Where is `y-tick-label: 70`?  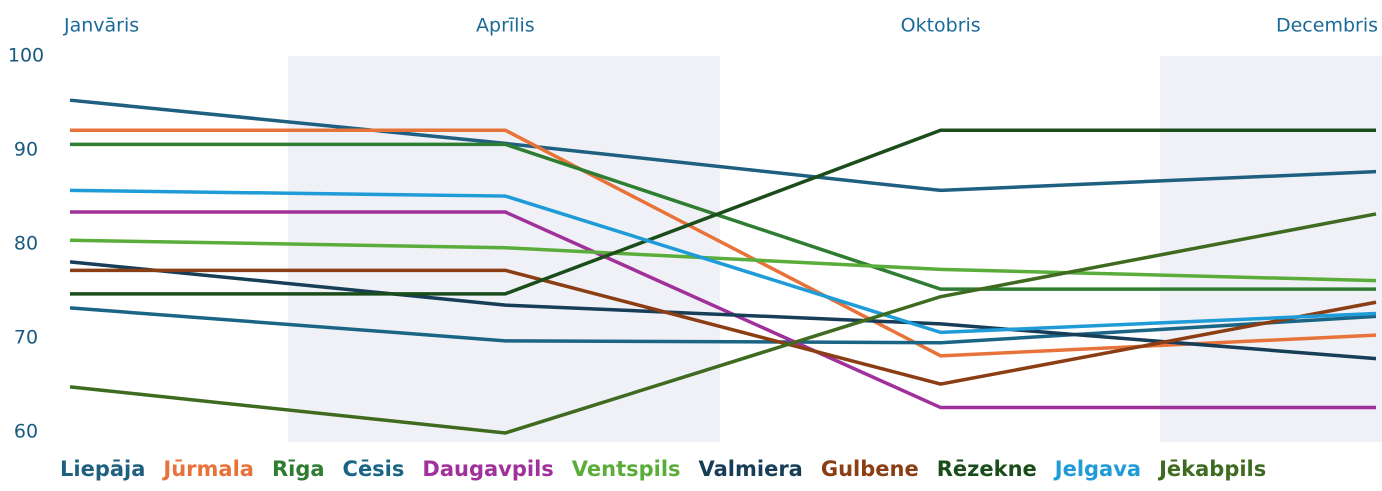
y-tick-label: 70 is located at coordinates (26, 338).